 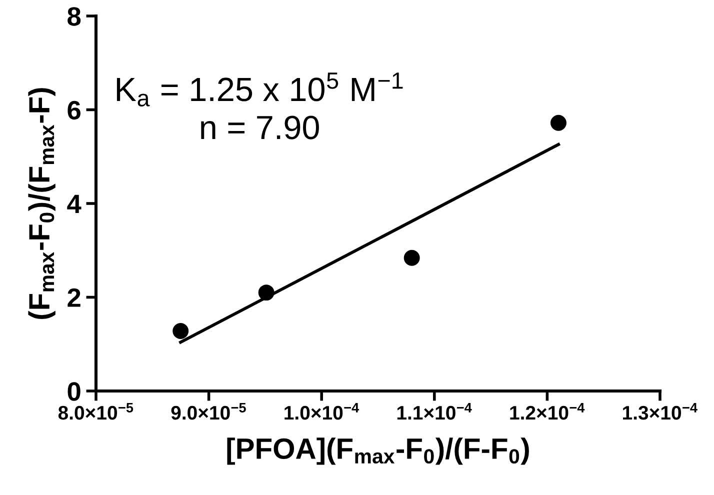 What do you see at coordinates (322, 411) in the screenshot?
I see `x-tick-label: 1.0×10$^{−4}$` at bounding box center [322, 411].